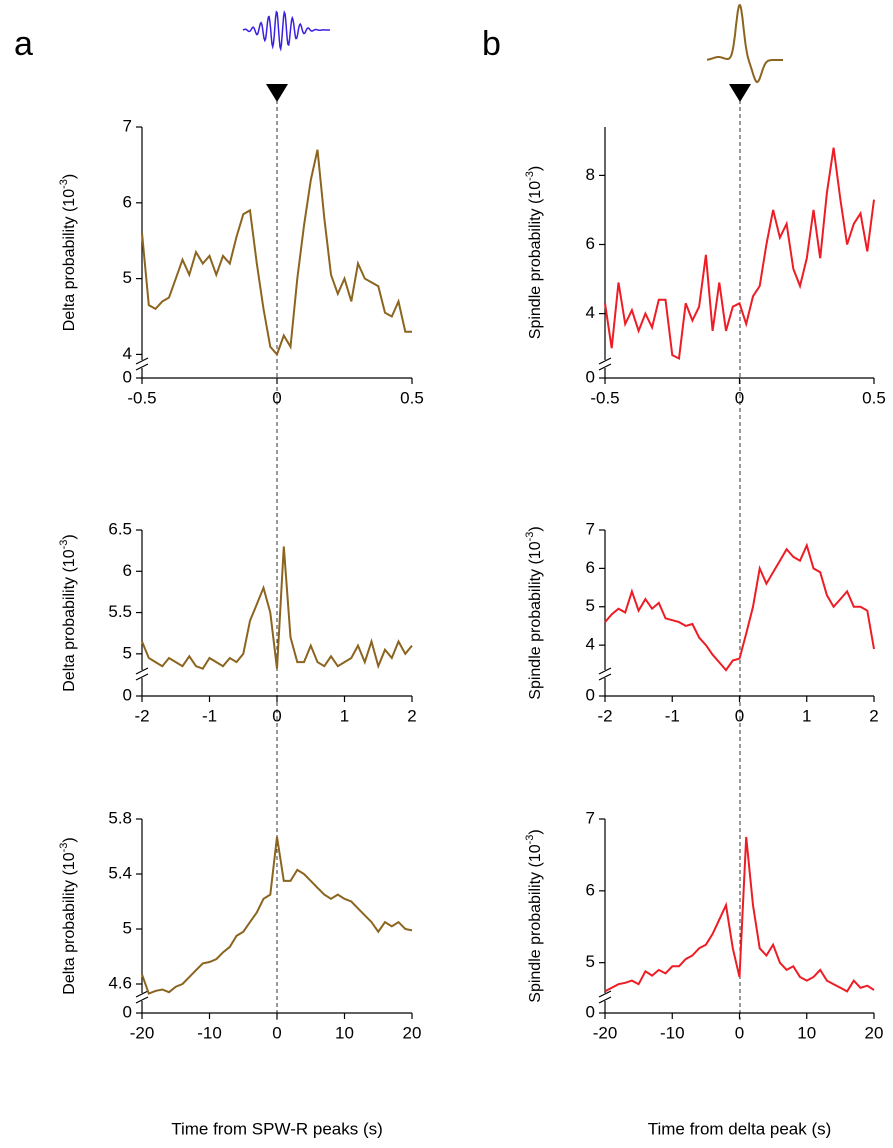 The height and width of the screenshot is (1148, 893). What do you see at coordinates (120, 872) in the screenshot?
I see `y-tick-label: 5.4` at bounding box center [120, 872].